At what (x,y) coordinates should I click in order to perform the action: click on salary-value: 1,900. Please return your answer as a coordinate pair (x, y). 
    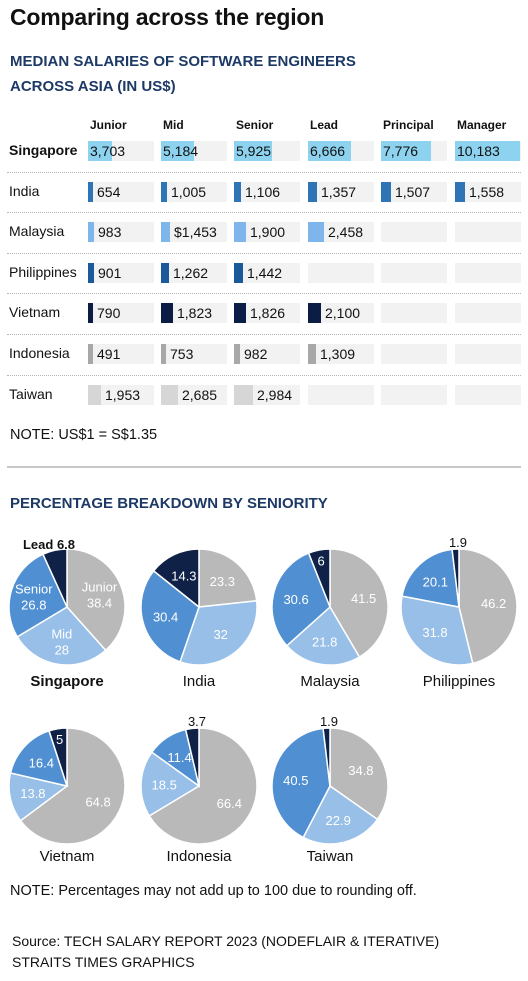
    Looking at the image, I should click on (268, 232).